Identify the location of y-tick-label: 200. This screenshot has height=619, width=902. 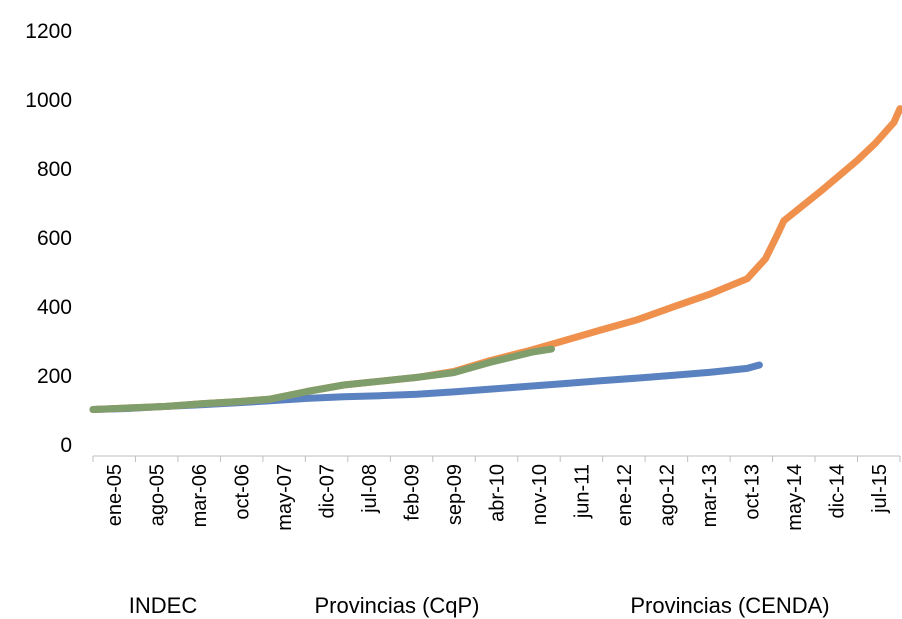
(54, 376).